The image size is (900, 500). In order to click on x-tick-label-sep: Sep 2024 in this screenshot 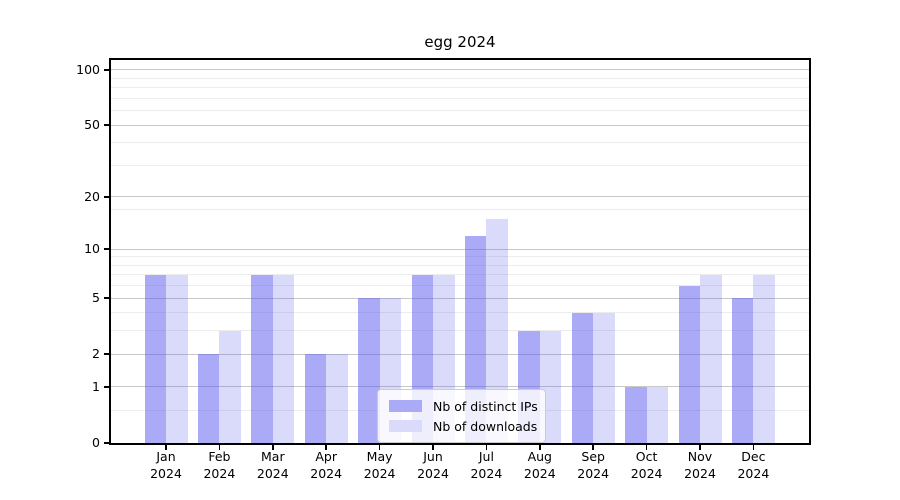, I will do `click(593, 465)`.